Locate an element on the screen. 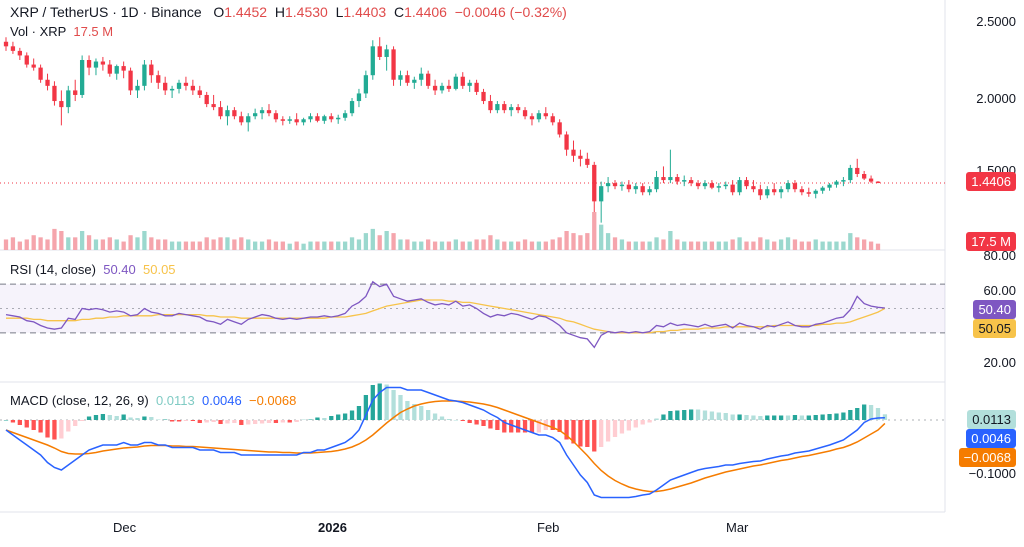 The height and width of the screenshot is (547, 1024). rsi-tag: 50.40 is located at coordinates (994, 309).